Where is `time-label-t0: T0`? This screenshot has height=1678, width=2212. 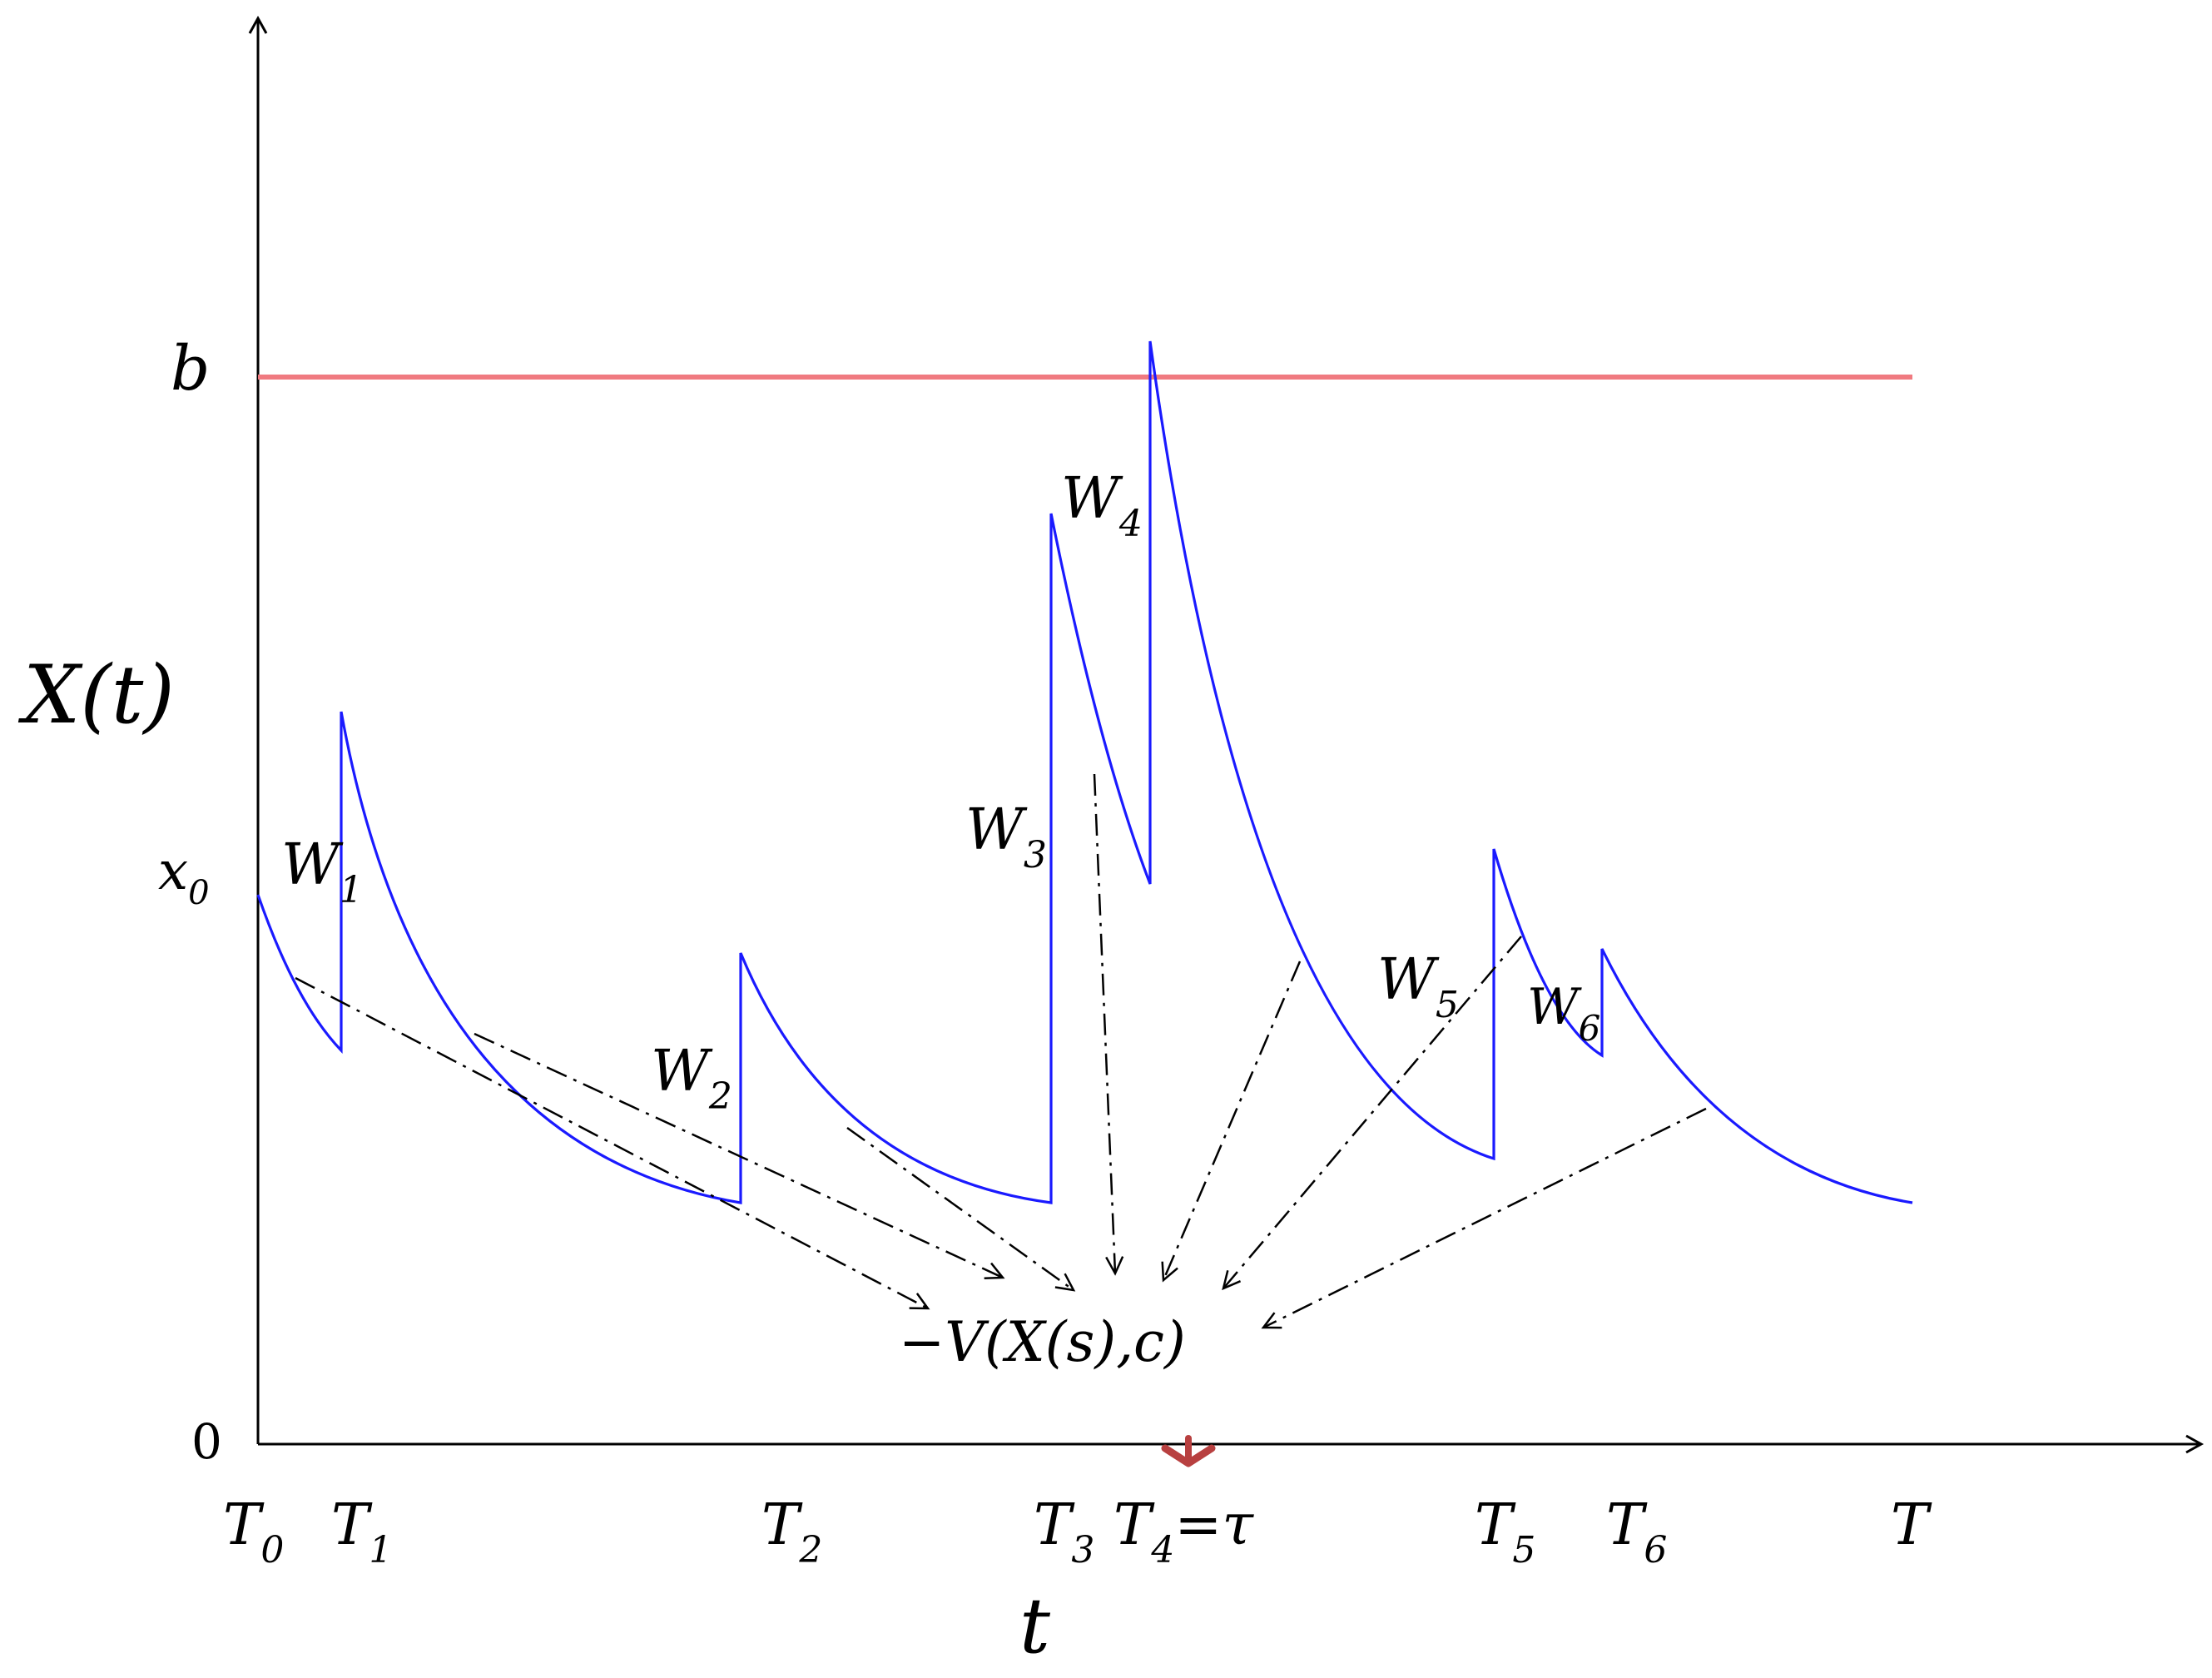
time-label-t0: T0 is located at coordinates (254, 1531).